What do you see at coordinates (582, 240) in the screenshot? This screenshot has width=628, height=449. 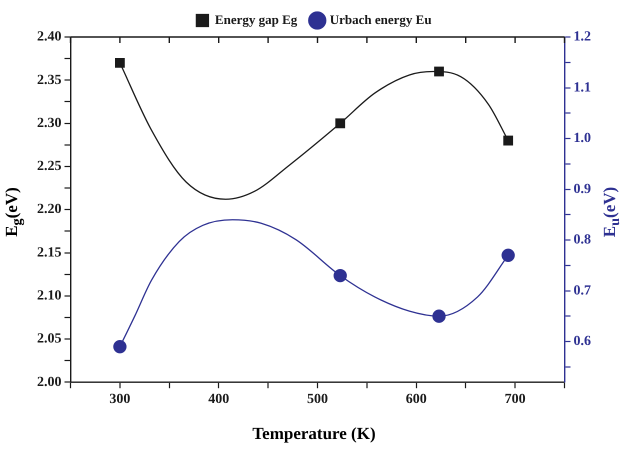 I see `y2-tick-label: 0.8` at bounding box center [582, 240].